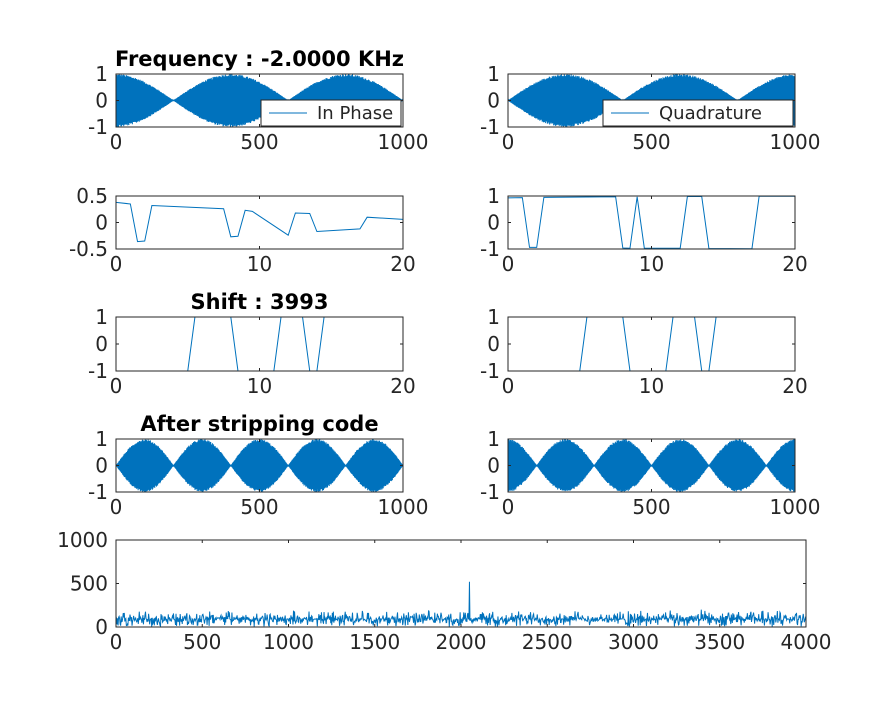 The height and width of the screenshot is (703, 891). What do you see at coordinates (806, 642) in the screenshot?
I see `x-tick-label: 4000` at bounding box center [806, 642].